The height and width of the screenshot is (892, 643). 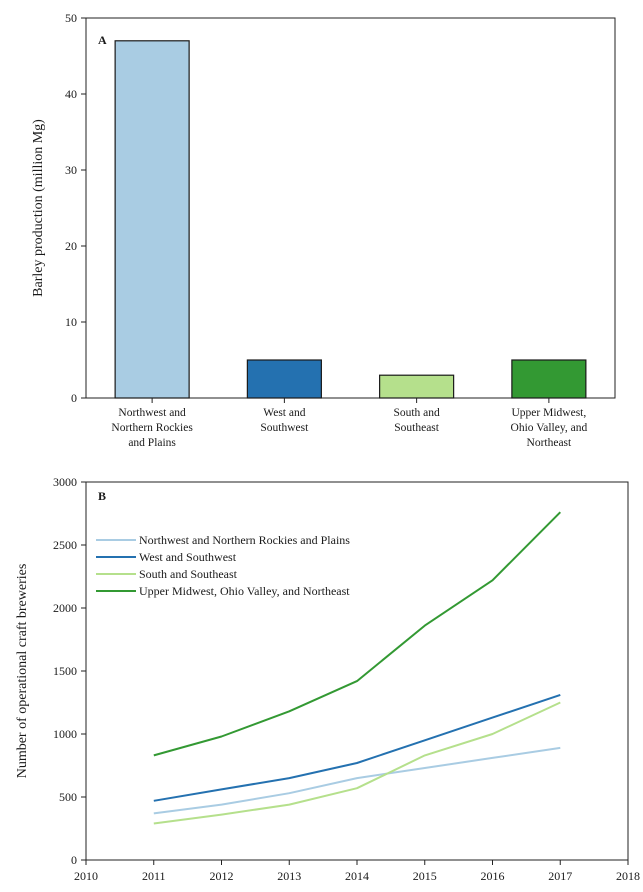 What do you see at coordinates (71, 94) in the screenshot?
I see `y-tick-label-a: 40` at bounding box center [71, 94].